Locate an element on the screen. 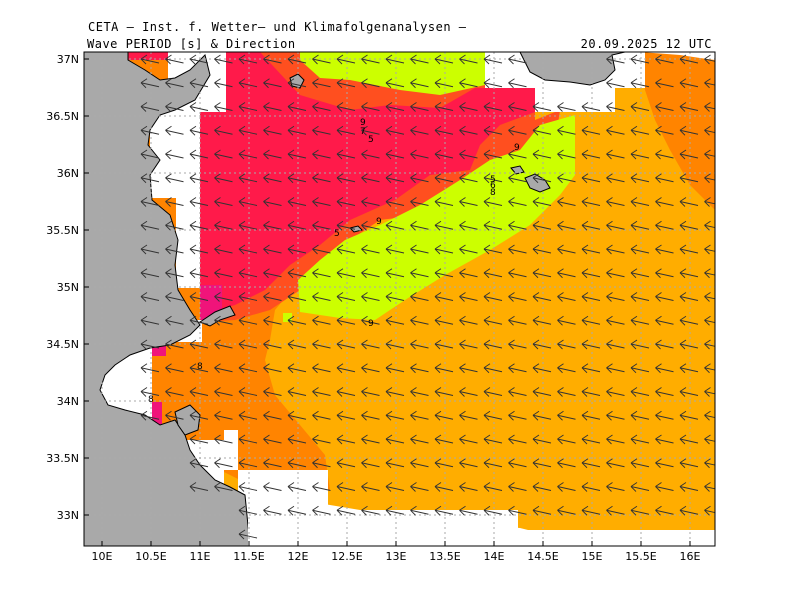 Image resolution: width=800 pixels, height=600 pixels. contour-label: 5 is located at coordinates (371, 140).